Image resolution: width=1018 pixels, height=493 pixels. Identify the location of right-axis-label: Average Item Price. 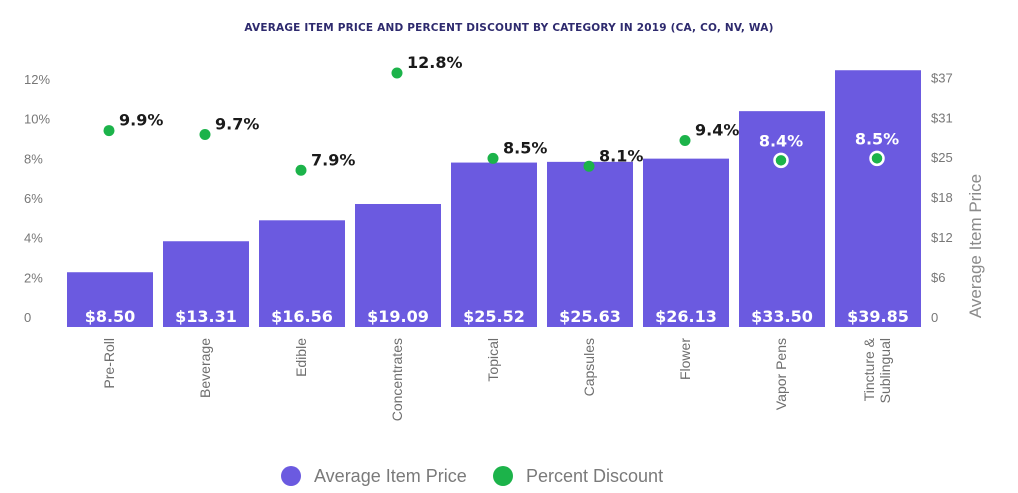
(975, 246).